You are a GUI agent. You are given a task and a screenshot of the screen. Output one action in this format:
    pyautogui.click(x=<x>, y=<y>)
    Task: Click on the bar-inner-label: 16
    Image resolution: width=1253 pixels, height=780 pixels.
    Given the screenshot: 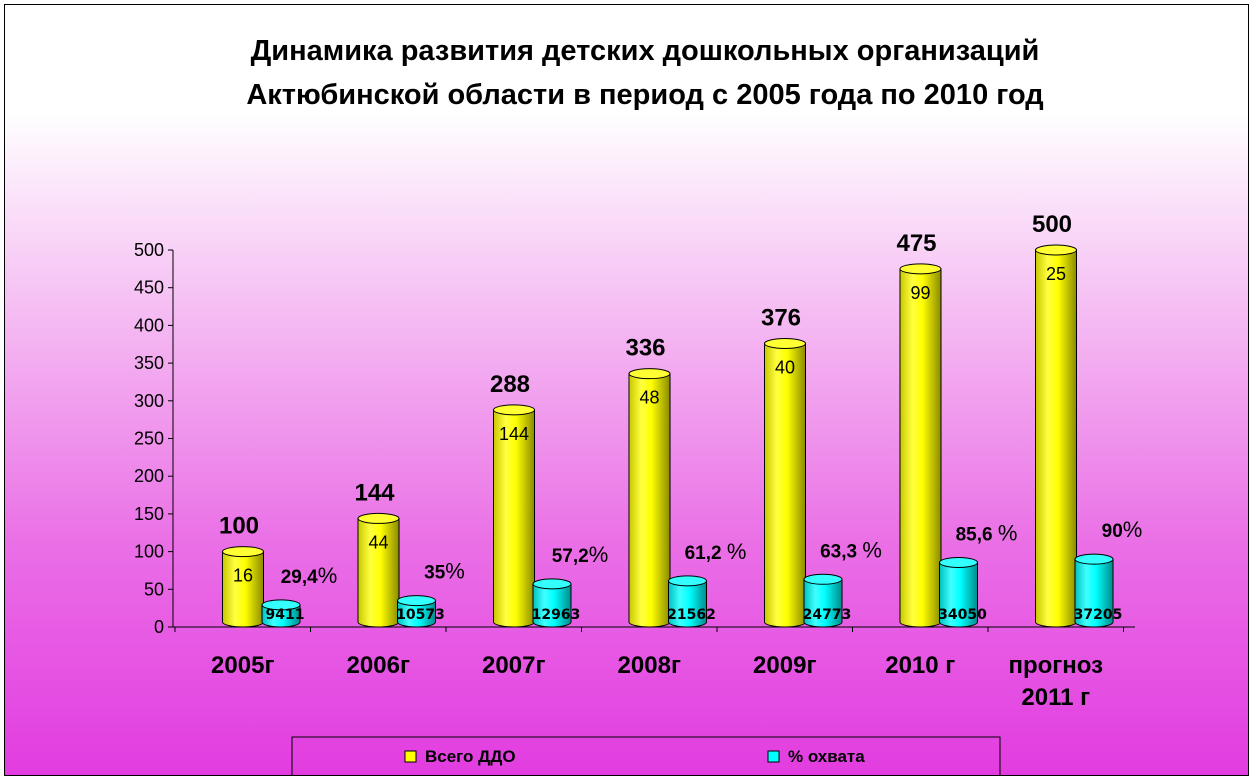 What is the action you would take?
    pyautogui.click(x=243, y=576)
    